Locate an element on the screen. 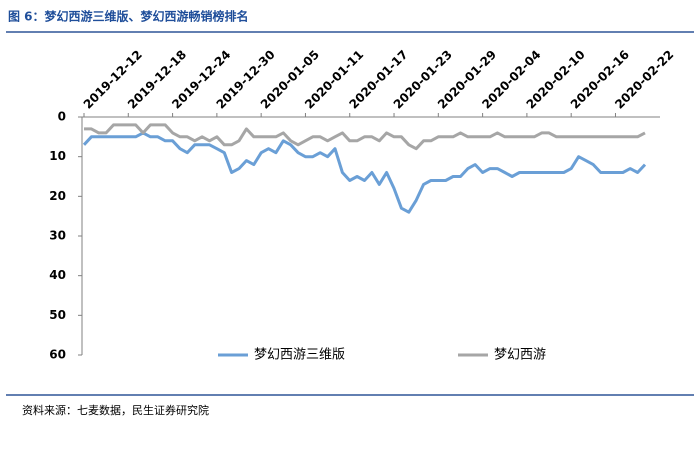 The image size is (700, 451). legend-label: 梦幻西游 is located at coordinates (520, 355).